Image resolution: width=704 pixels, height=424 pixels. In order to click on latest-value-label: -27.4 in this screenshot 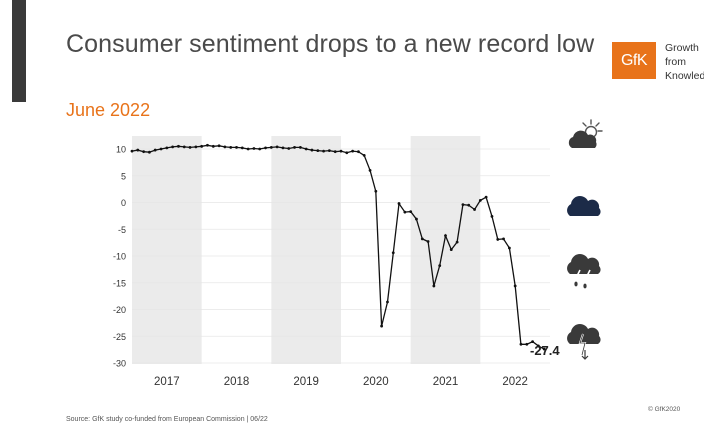, I will do `click(545, 350)`.